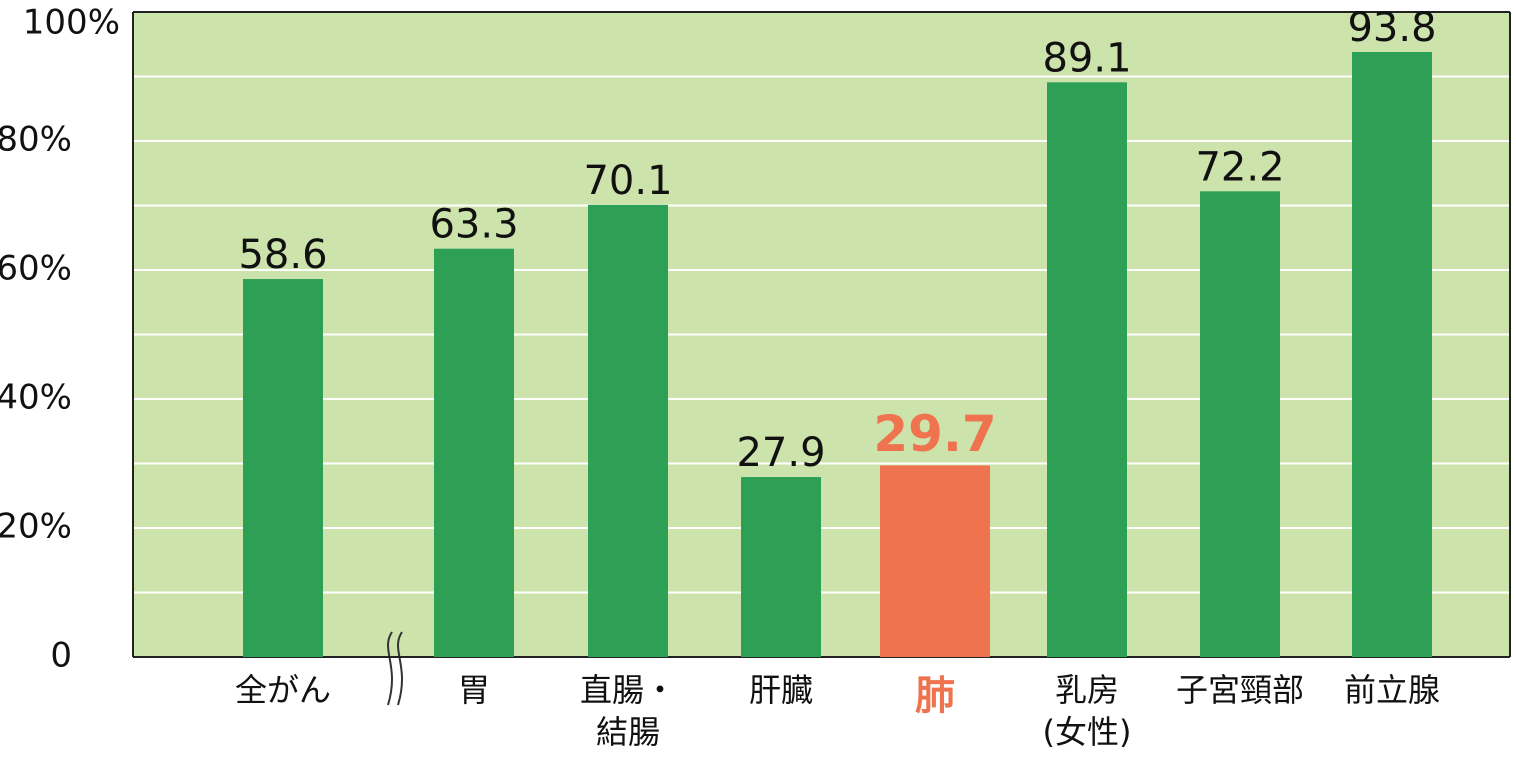  Describe the element at coordinates (1391, 28) in the screenshot. I see `value-label: 93.8` at that location.